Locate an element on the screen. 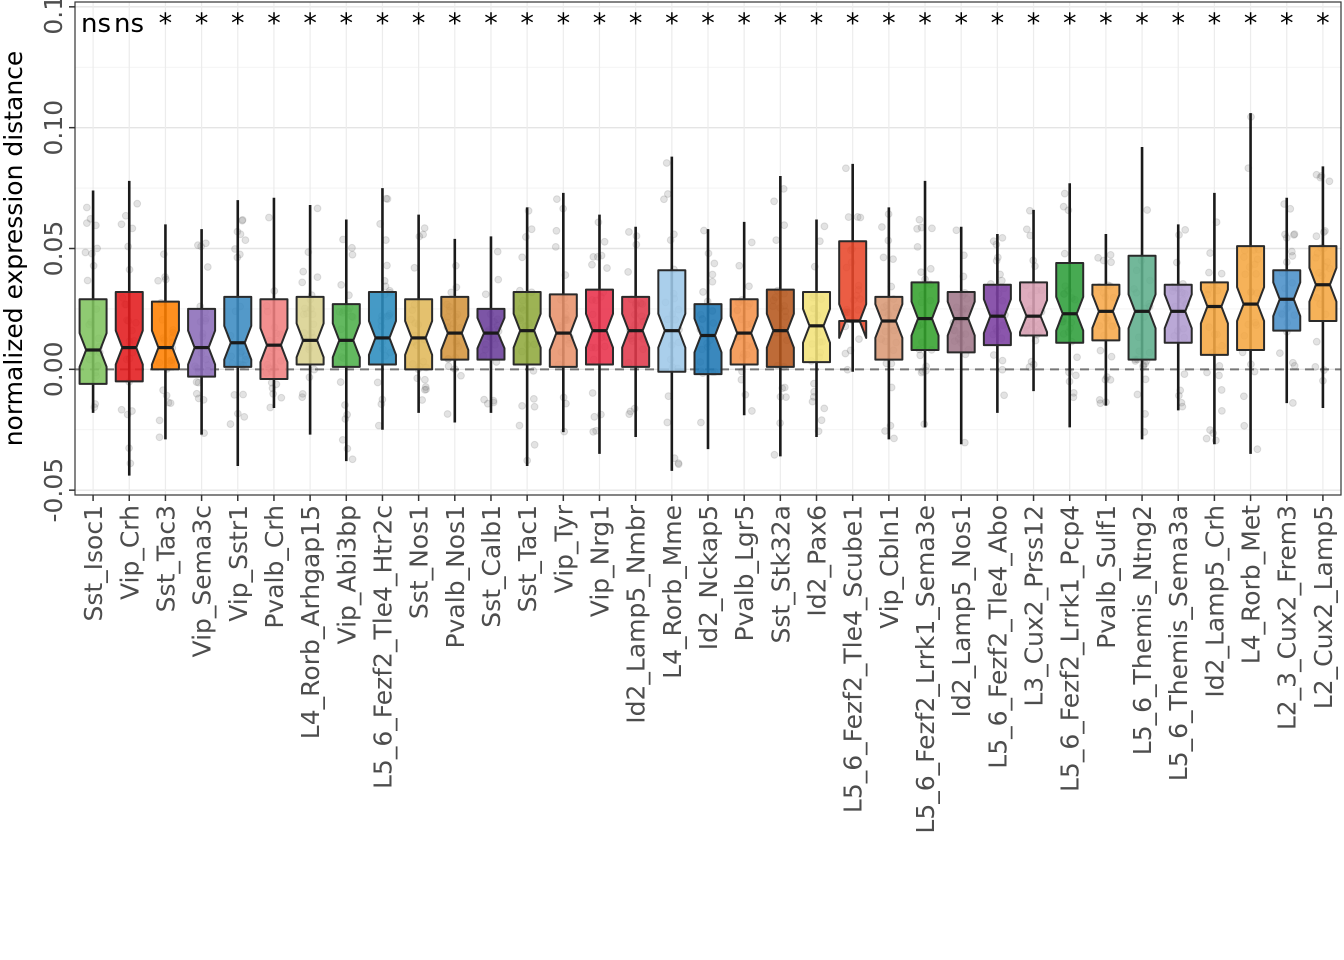  x-tick-label-11: Sst_Calb1 is located at coordinates (491, 566).